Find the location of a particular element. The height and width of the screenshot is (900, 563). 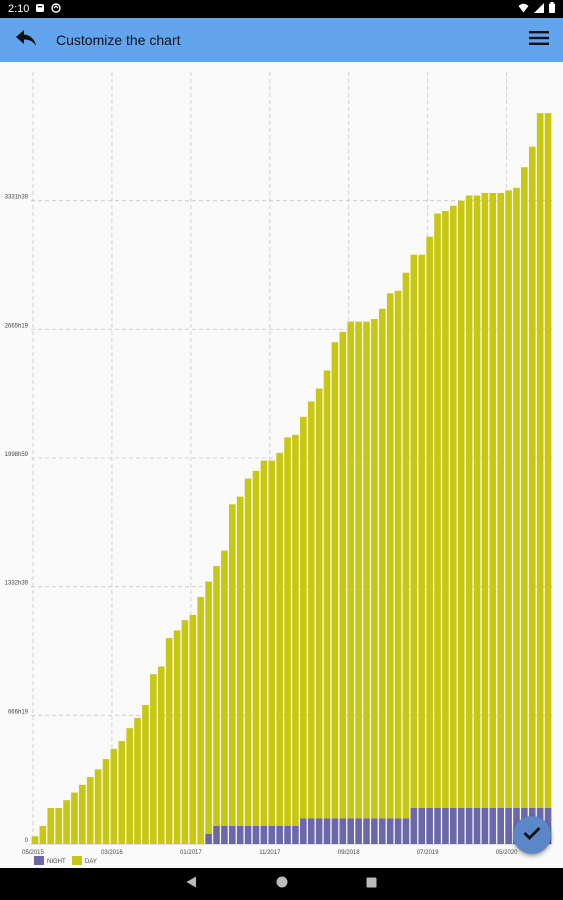

legend-swatch-day is located at coordinates (77, 860).